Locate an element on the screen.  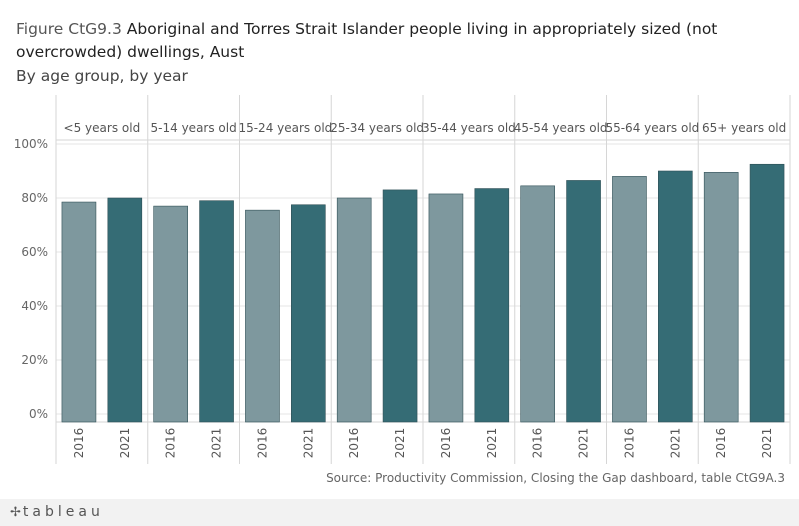
category-header: 15-24 years old is located at coordinates (285, 128).